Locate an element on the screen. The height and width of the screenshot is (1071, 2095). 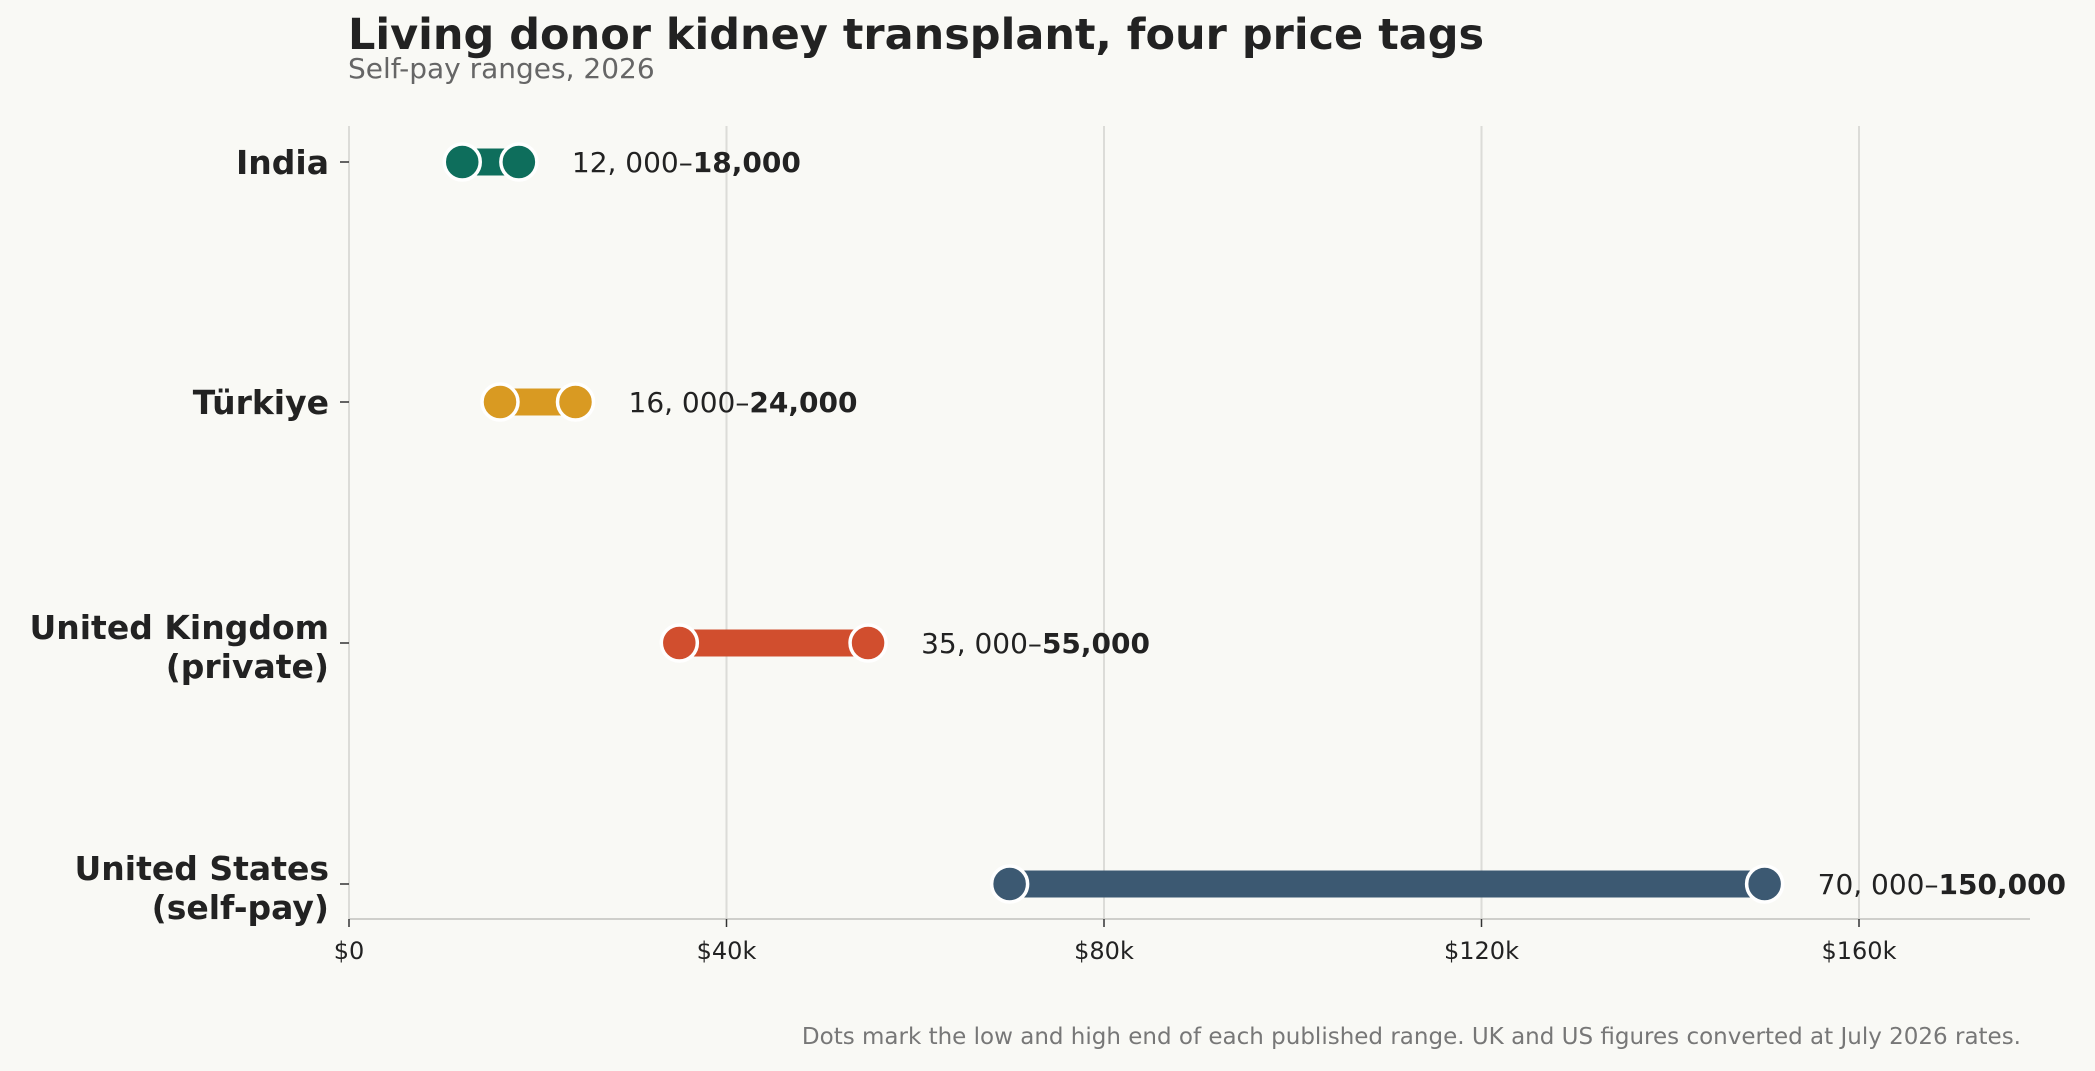
x-tick-label: $80k is located at coordinates (1104, 951).